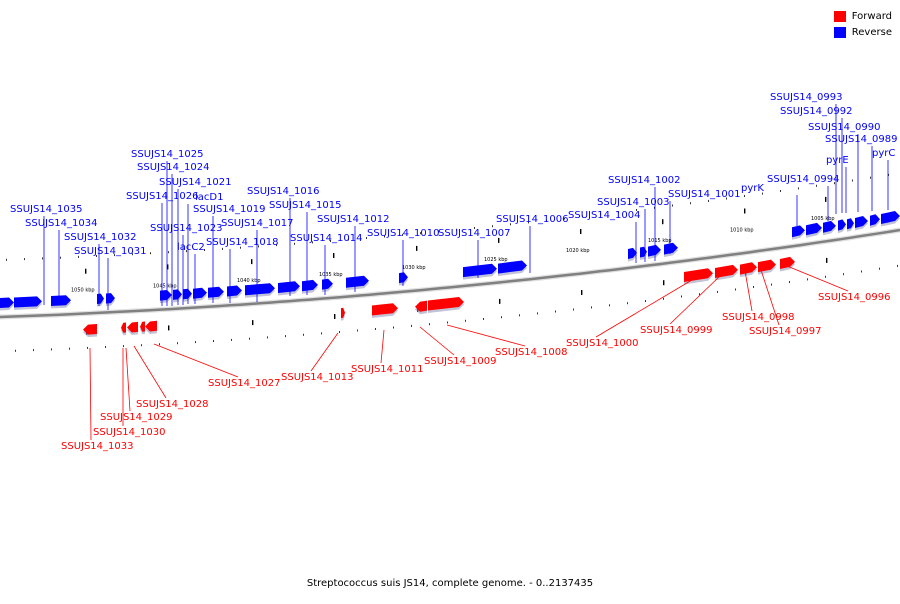 Image resolution: width=900 pixels, height=604 pixels. I want to click on reverse-gene-label: SSUJS14_1026, so click(162, 196).